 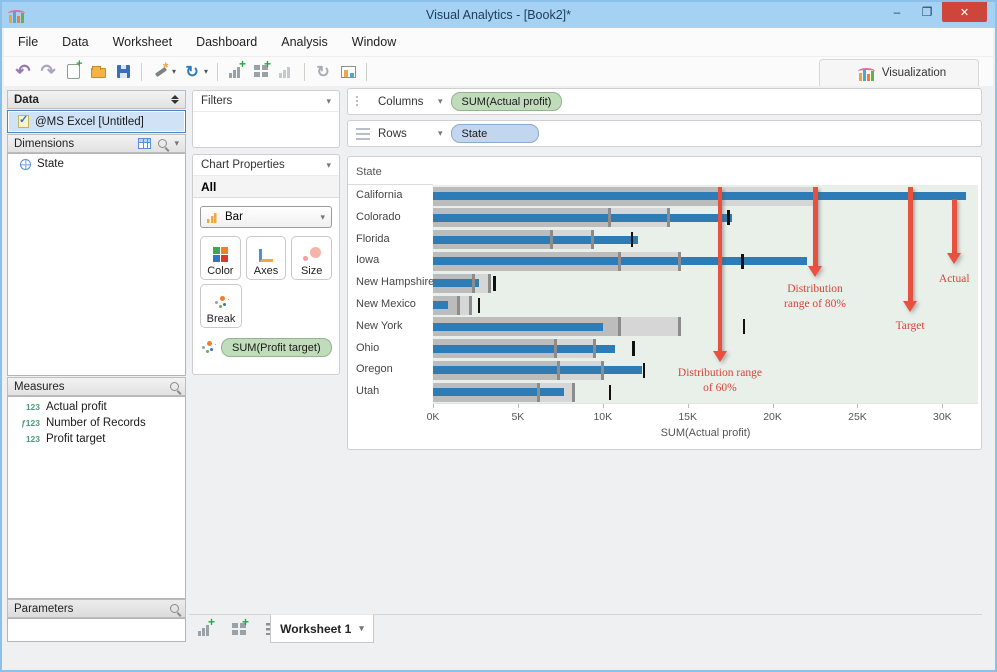 I want to click on size-button: Size, so click(x=312, y=258).